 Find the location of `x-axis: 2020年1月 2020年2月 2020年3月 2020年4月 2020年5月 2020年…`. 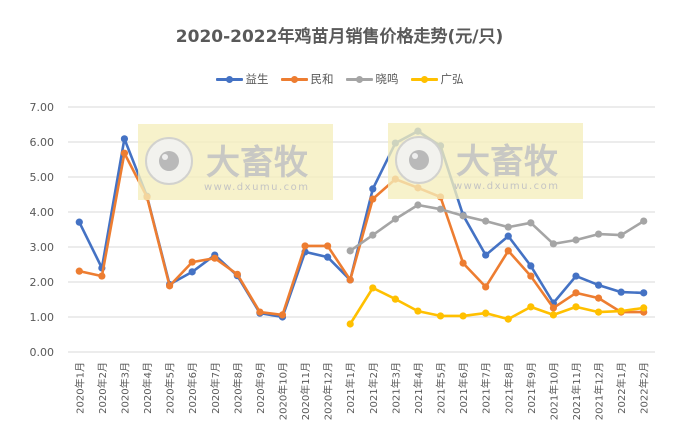

x-axis: 2020年1月 2020年2月 2020年3月 2020年4月 2020年5月 2020年… is located at coordinates (361, 391).